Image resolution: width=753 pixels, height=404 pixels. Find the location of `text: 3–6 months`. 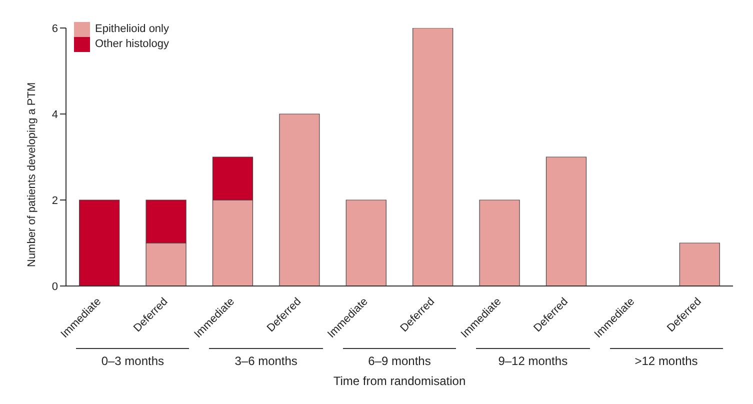

text: 3–6 months is located at coordinates (266, 361).